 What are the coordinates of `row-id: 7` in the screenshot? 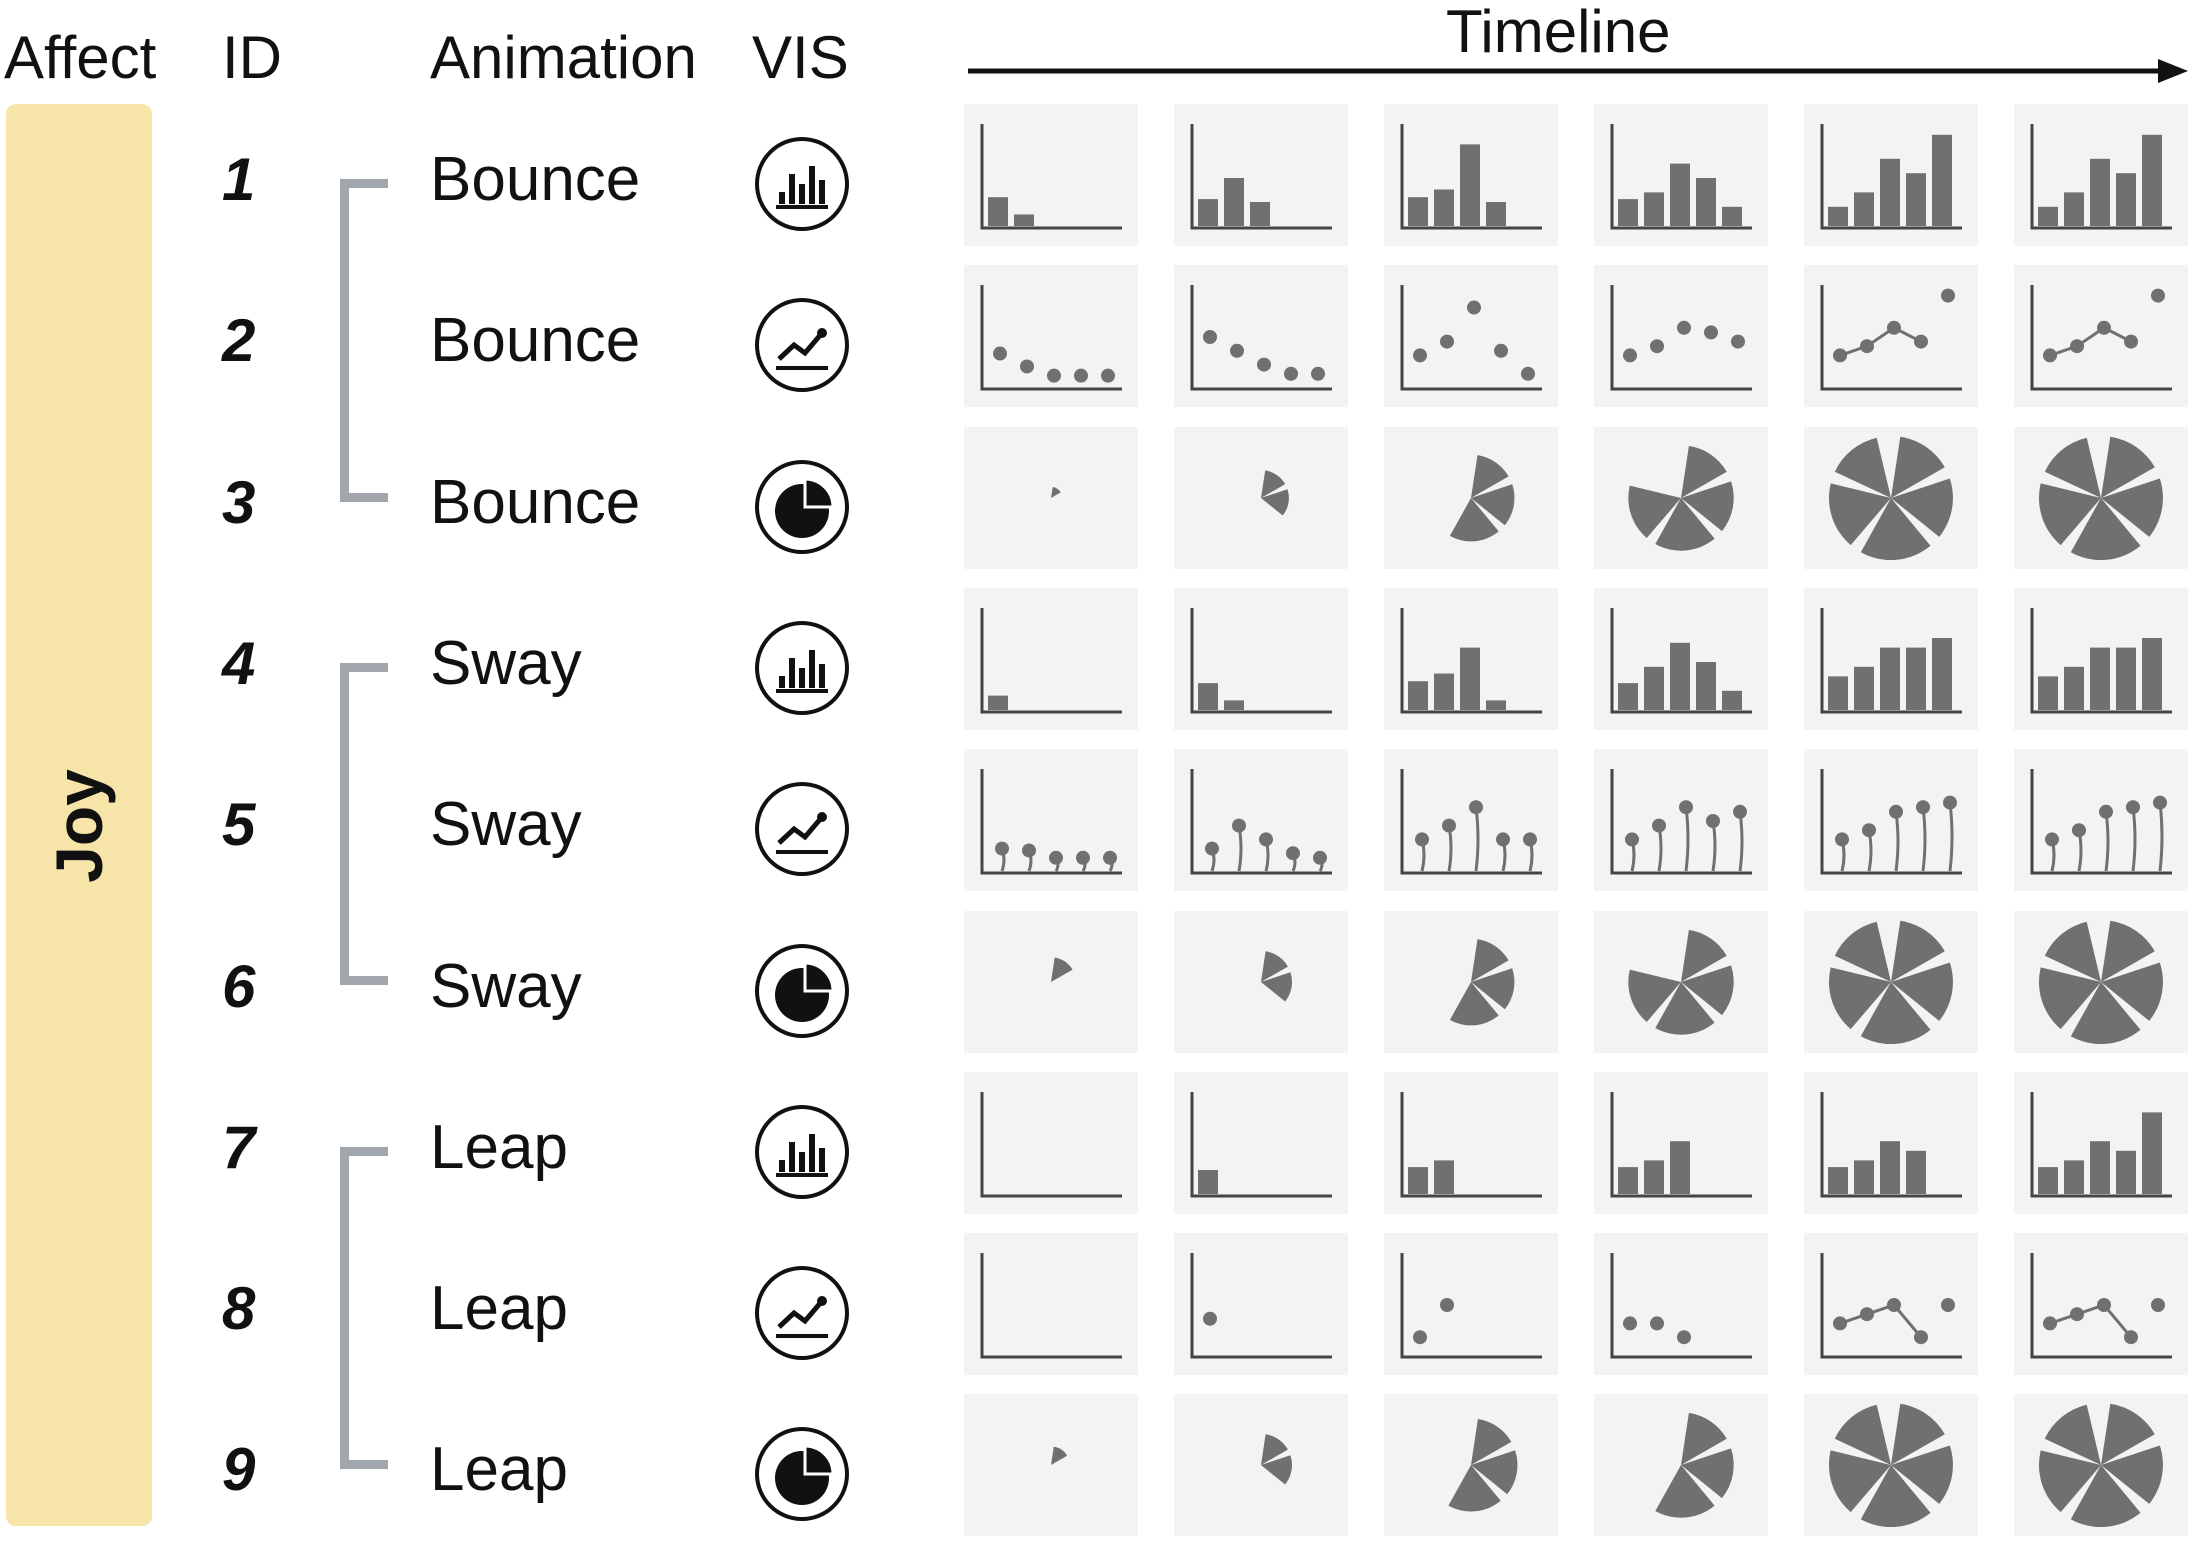 It's located at (239, 1147).